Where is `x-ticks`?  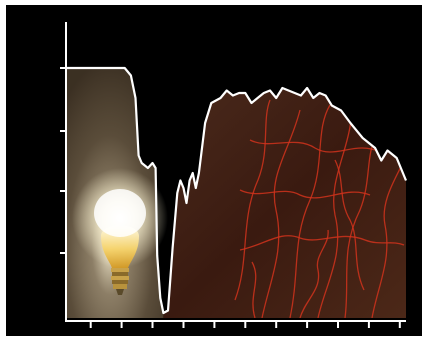 x-ticks is located at coordinates (245, 324).